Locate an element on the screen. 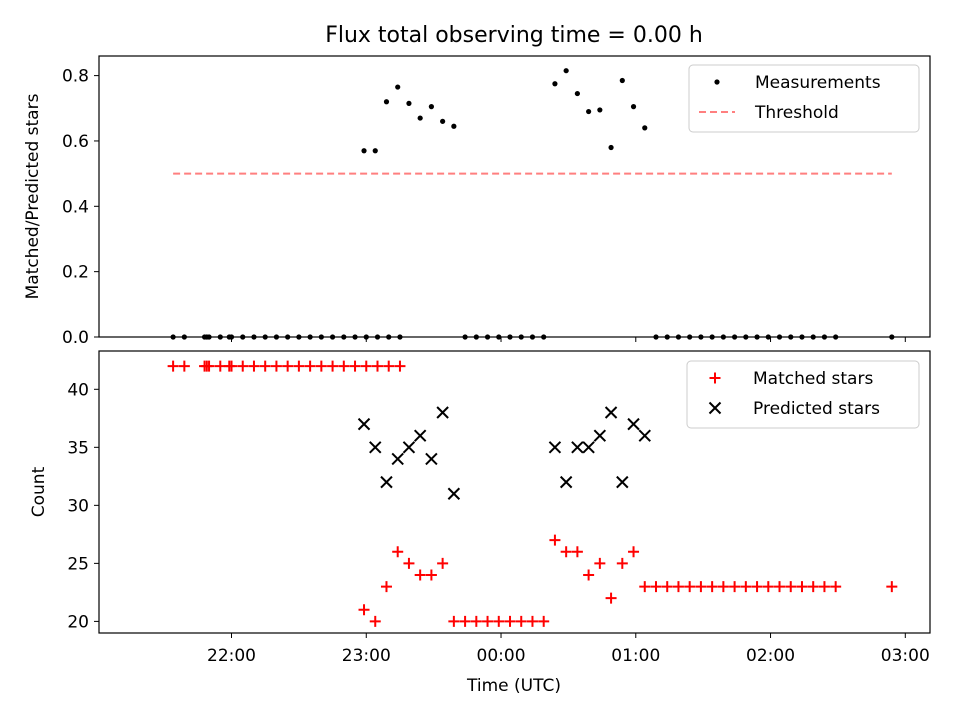 Image resolution: width=960 pixels, height=720 pixels. legend-label: Matched stars is located at coordinates (813, 379).